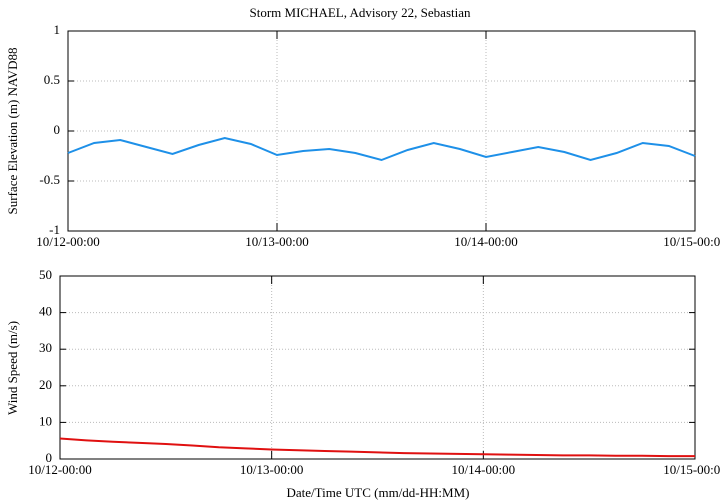  What do you see at coordinates (45, 347) in the screenshot?
I see `y-tick-label: 30` at bounding box center [45, 347].